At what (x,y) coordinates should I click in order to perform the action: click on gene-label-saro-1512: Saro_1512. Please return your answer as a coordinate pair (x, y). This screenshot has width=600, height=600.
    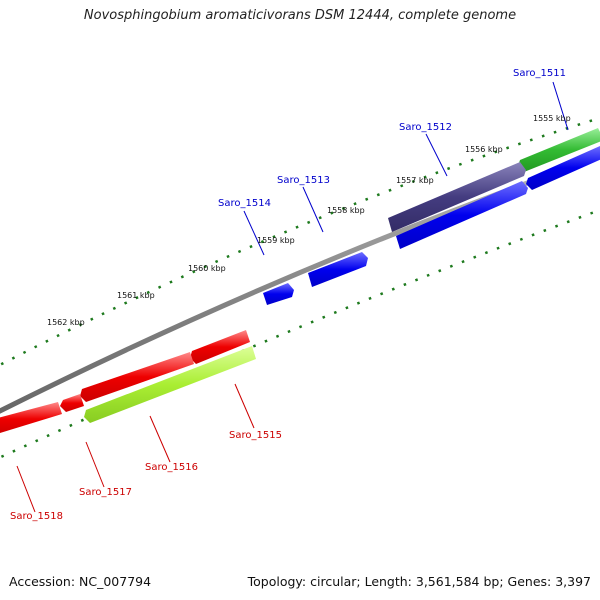
    Looking at the image, I should click on (425, 127).